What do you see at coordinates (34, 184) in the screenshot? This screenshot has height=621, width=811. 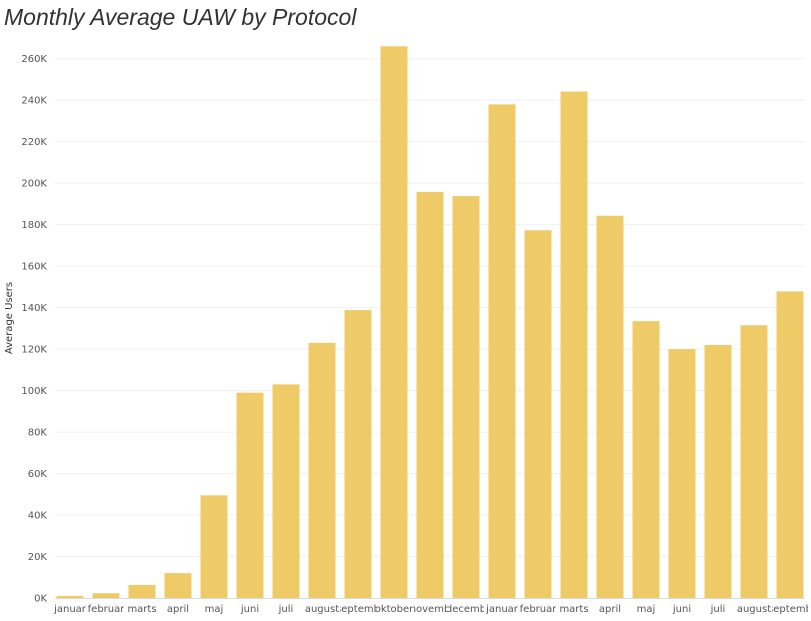 I see `y-tick-label: 200K` at bounding box center [34, 184].